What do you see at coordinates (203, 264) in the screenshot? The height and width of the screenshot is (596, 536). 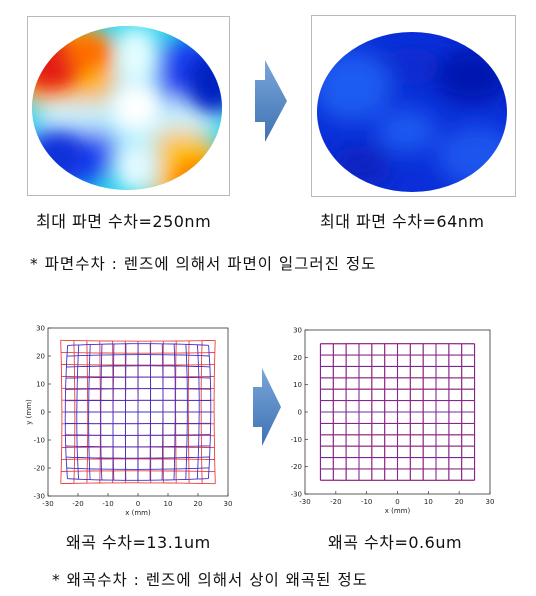 I see `wavefront-note: * 파면수차 : 렌즈에 의해서 파면이 일그러진 정도` at bounding box center [203, 264].